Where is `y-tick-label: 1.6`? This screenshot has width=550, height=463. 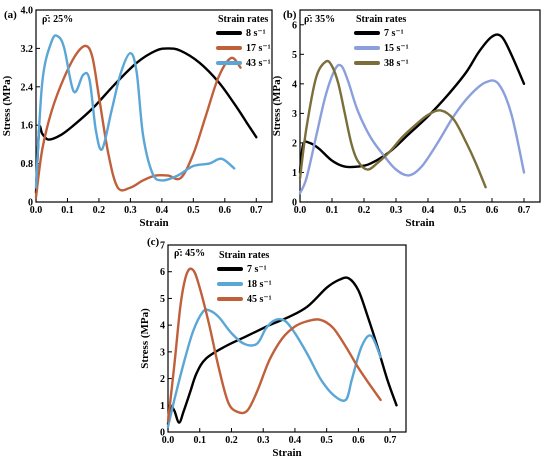 y-tick-label: 1.6 is located at coordinates (27, 126).